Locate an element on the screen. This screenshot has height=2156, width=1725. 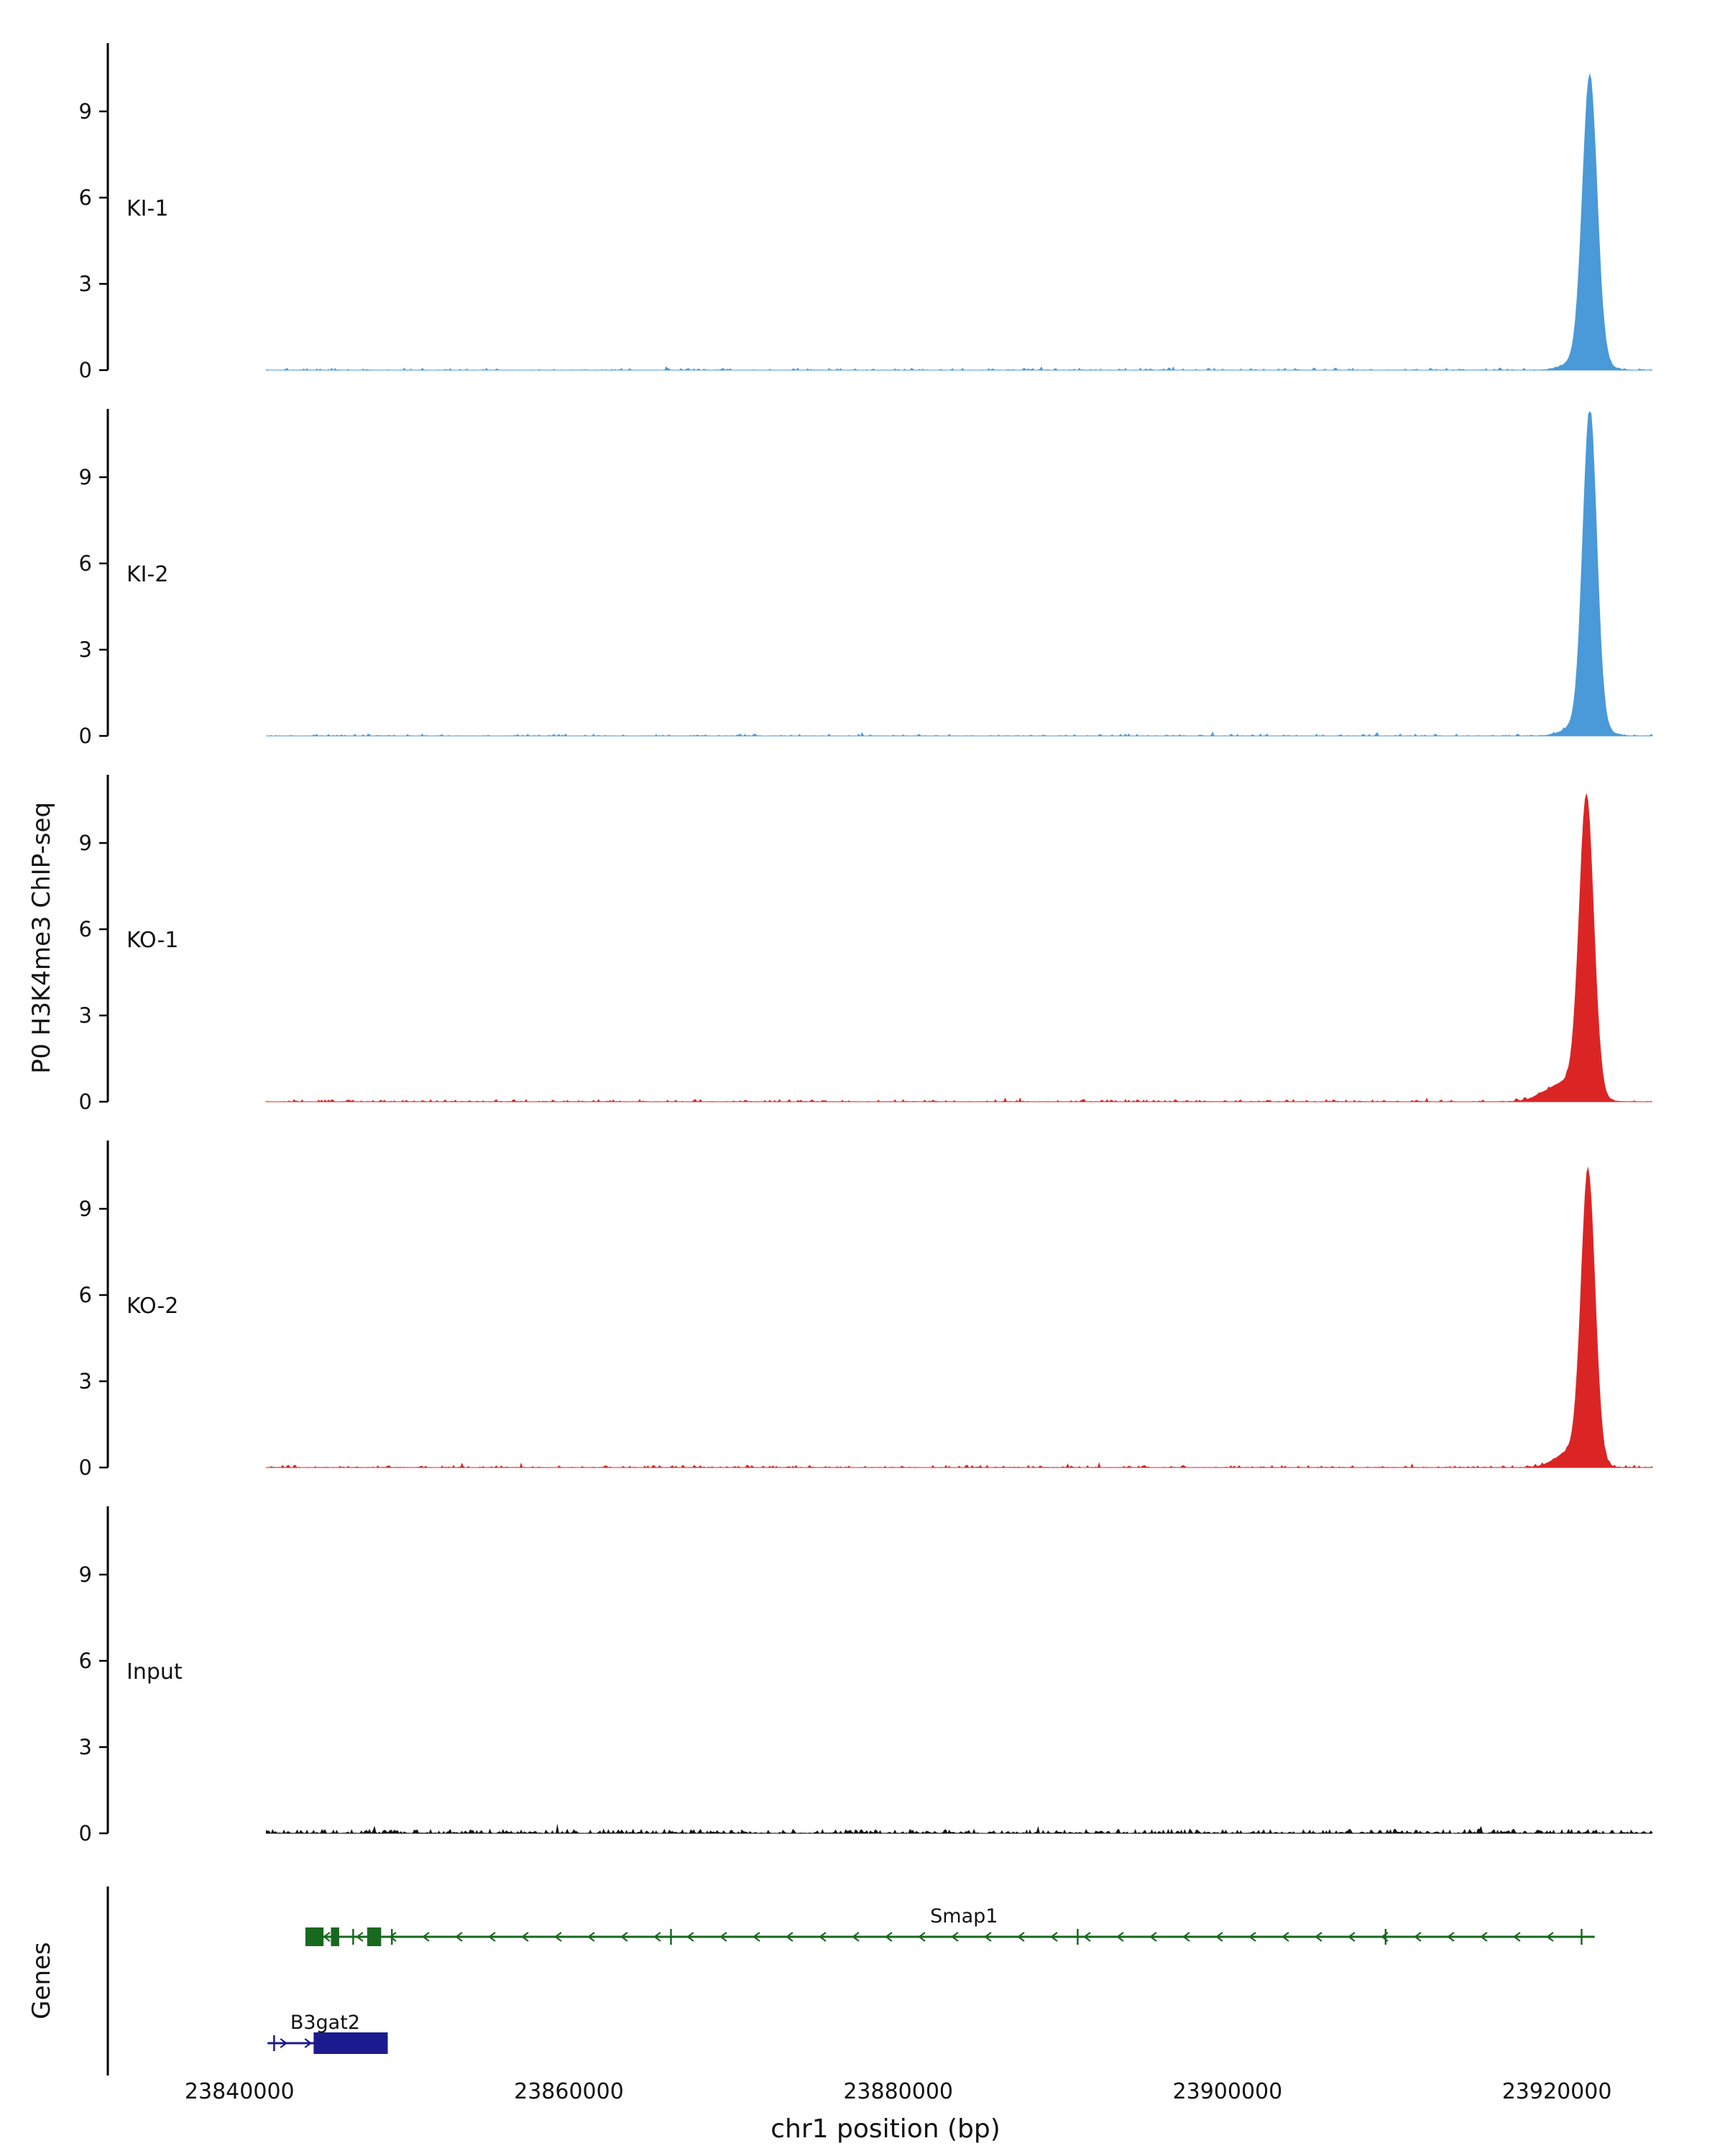
track-panel-KO-2: 0 3 6 9 KO-2 is located at coordinates (865, 1310).